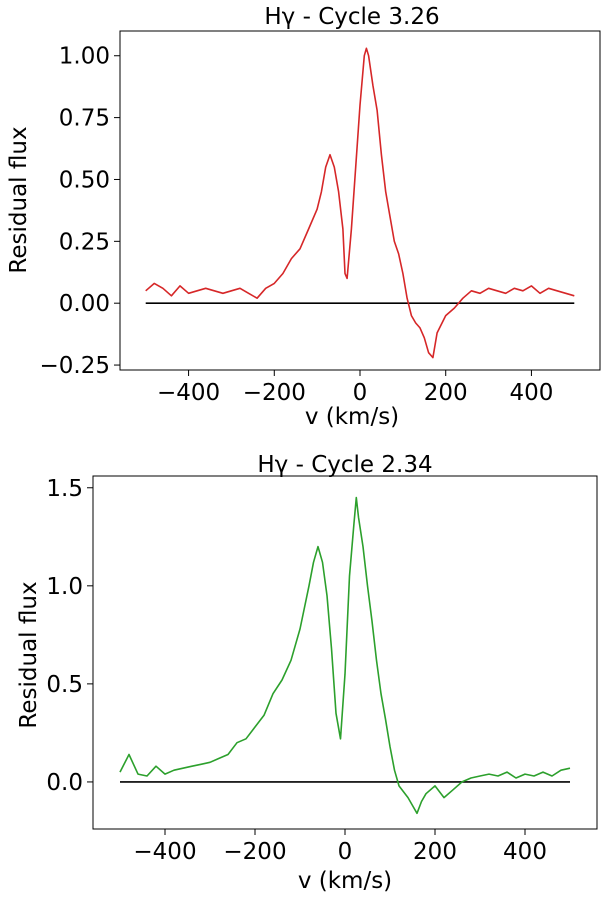  Describe the element at coordinates (19, 199) in the screenshot. I see `chart-top-ylabel: Residual flux` at that location.